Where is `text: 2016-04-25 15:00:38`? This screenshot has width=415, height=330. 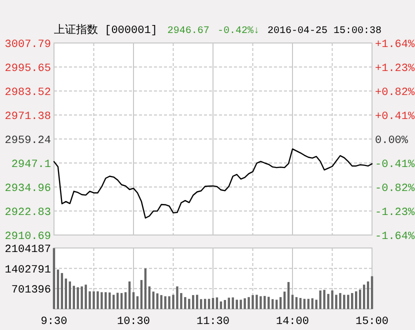 text: 2016-04-25 15:00:38 is located at coordinates (324, 31).